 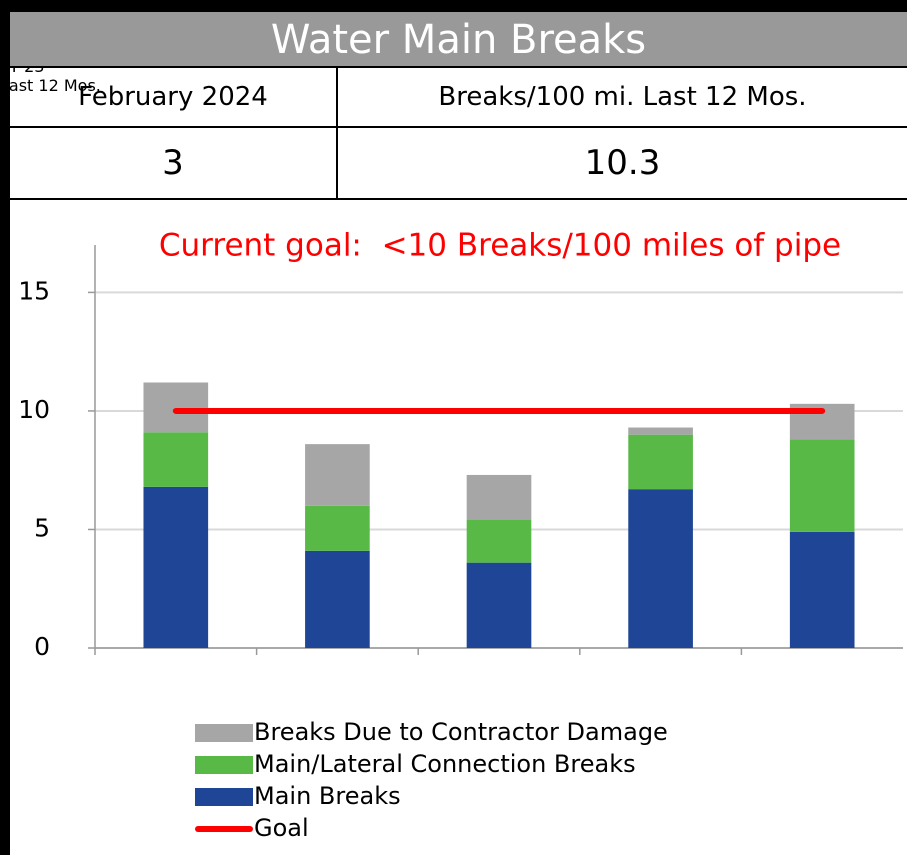 I want to click on legend-label: Main/Lateral Connection Breaks, so click(x=445, y=764).